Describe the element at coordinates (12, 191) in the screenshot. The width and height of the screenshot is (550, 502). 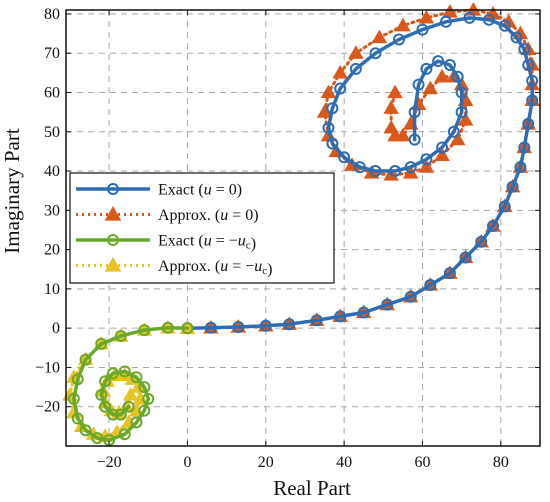
I see `y-axis-label: Imaginary Part` at that location.